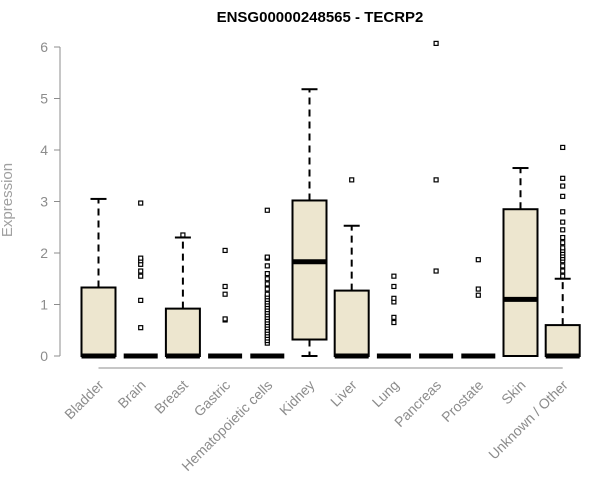 Image resolution: width=600 pixels, height=500 pixels. Describe the element at coordinates (44, 202) in the screenshot. I see `y-tick-label: 3` at that location.